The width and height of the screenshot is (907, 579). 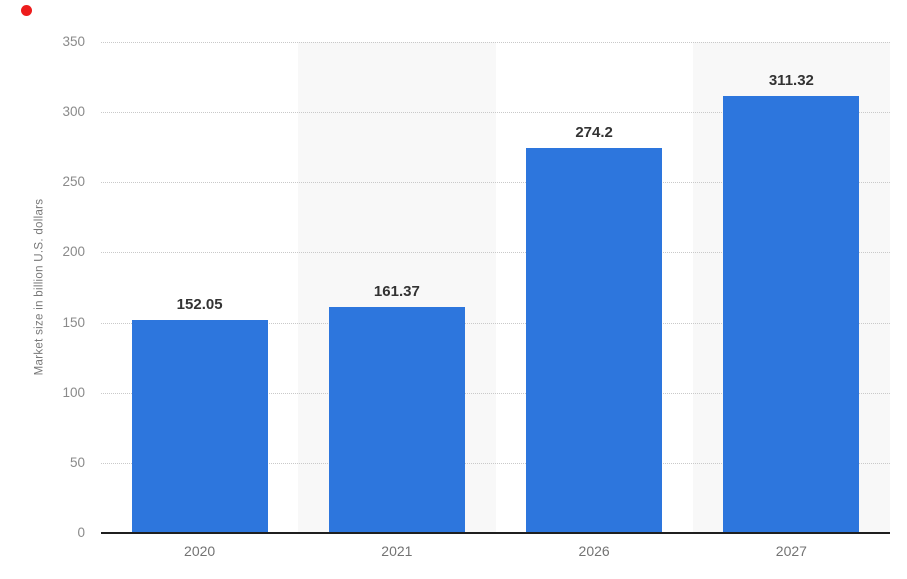 What do you see at coordinates (73, 182) in the screenshot?
I see `y-tick-label: 250` at bounding box center [73, 182].